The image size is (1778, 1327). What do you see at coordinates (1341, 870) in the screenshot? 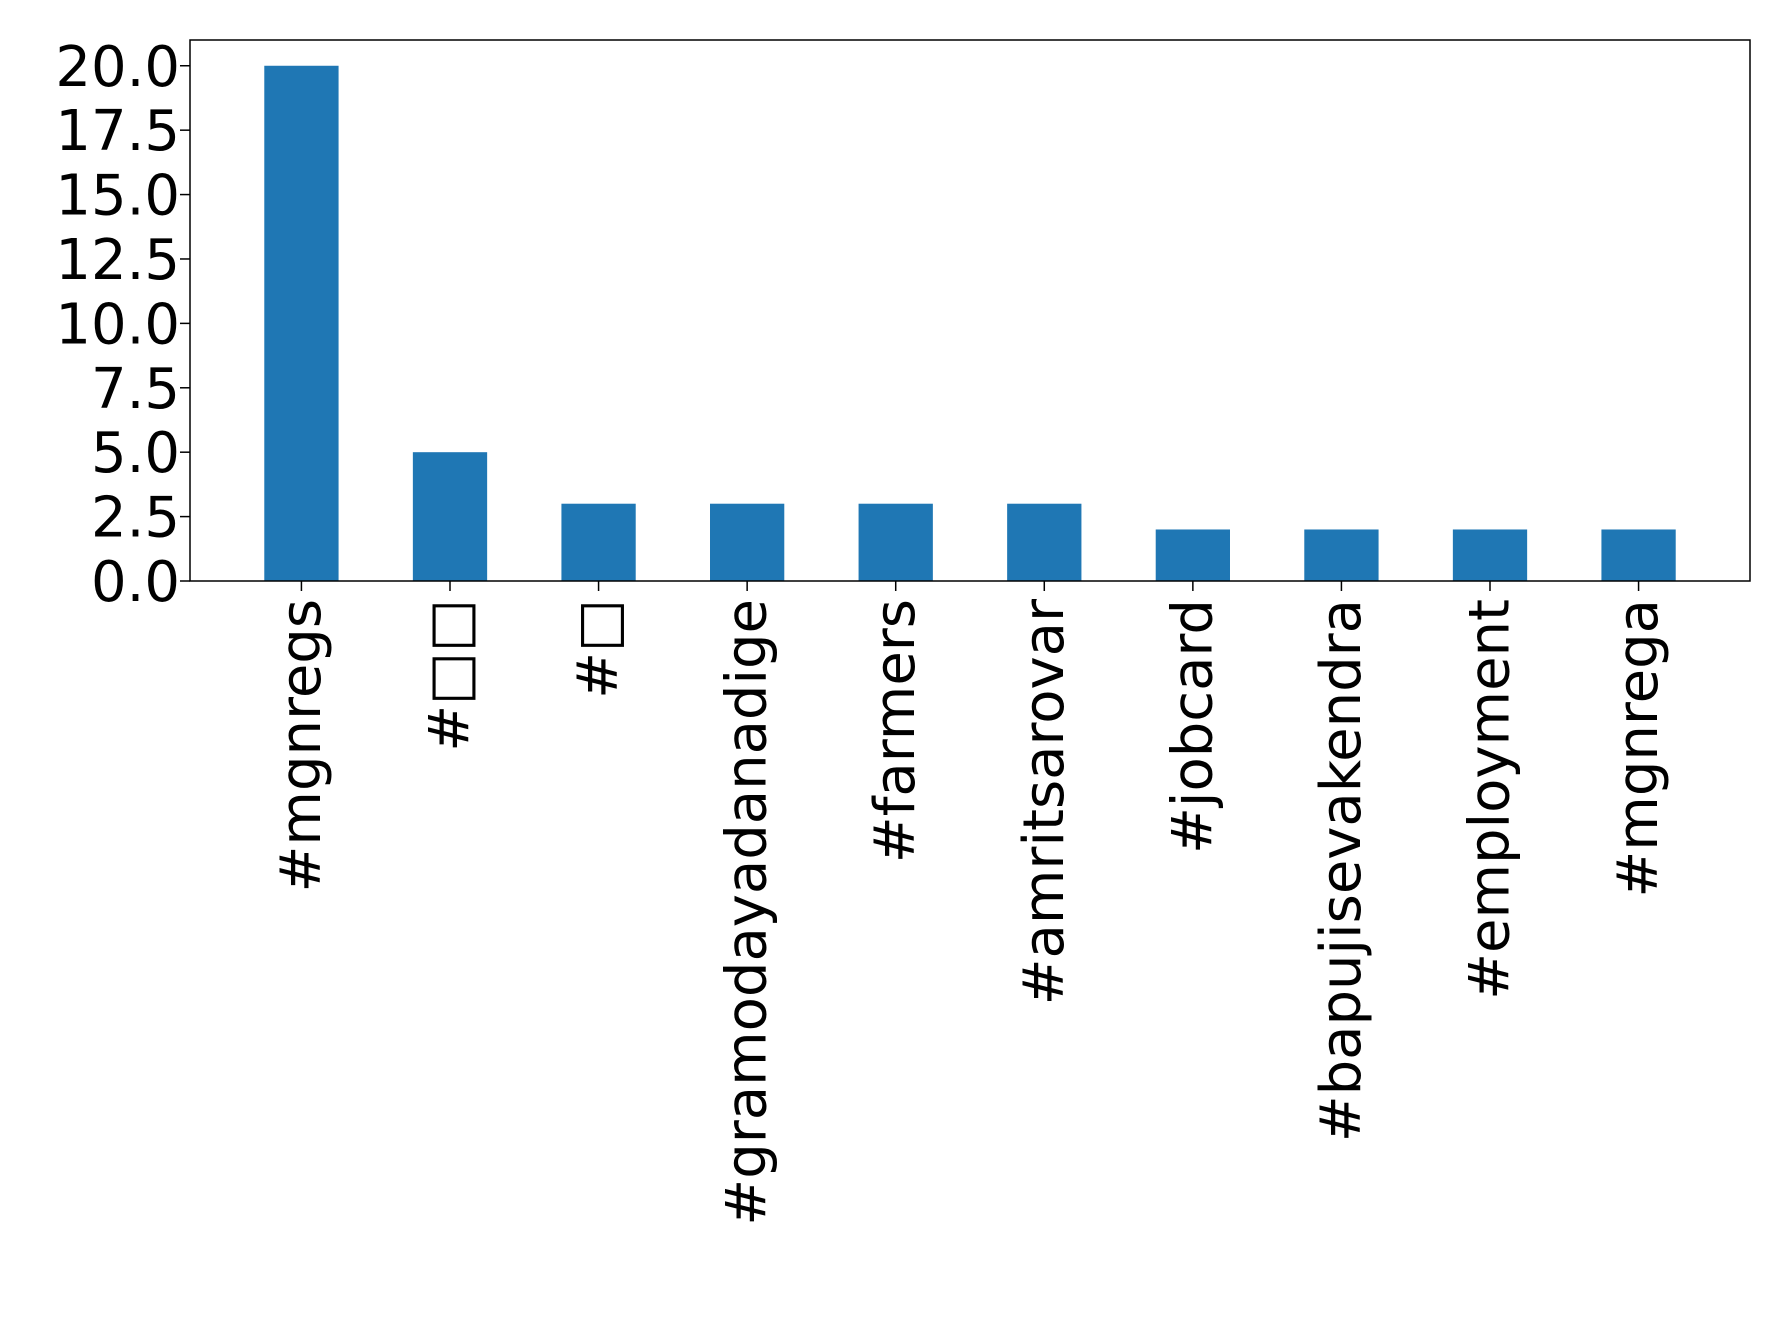
I see `x-tick-label: #bapujisevakendra` at bounding box center [1341, 870].